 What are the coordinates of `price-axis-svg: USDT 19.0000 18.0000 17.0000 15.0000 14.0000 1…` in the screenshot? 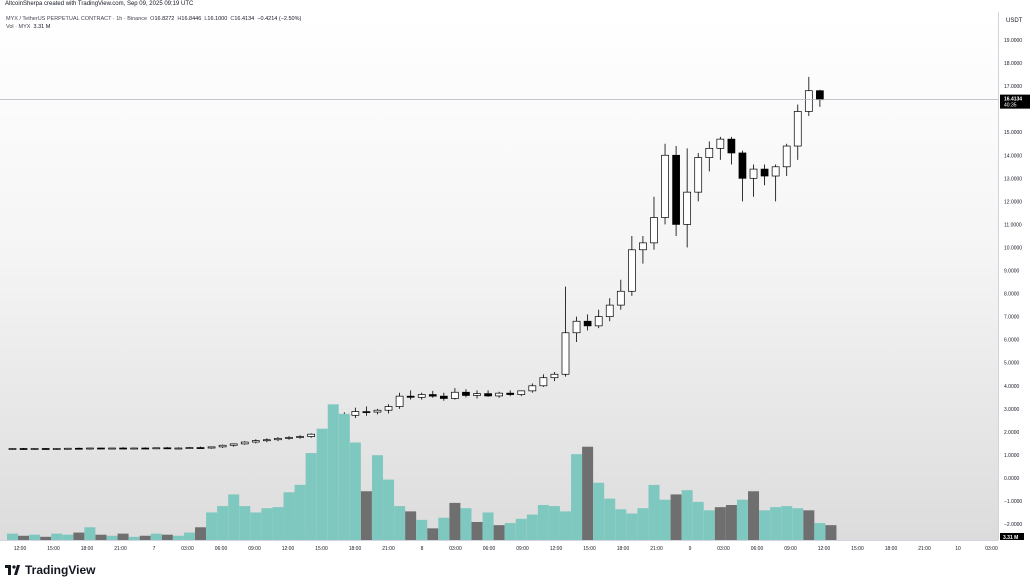 It's located at (1015, 279).